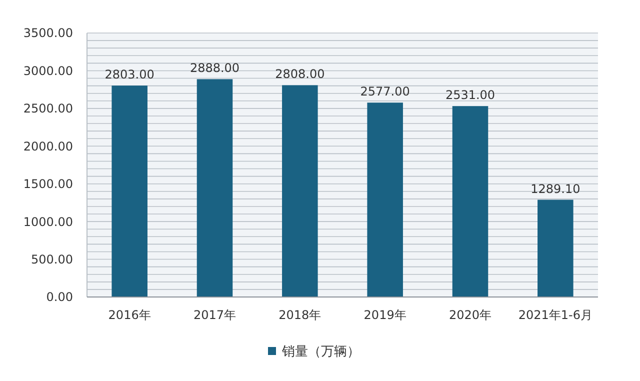  Describe the element at coordinates (555, 189) in the screenshot. I see `text: 1289.10` at that location.